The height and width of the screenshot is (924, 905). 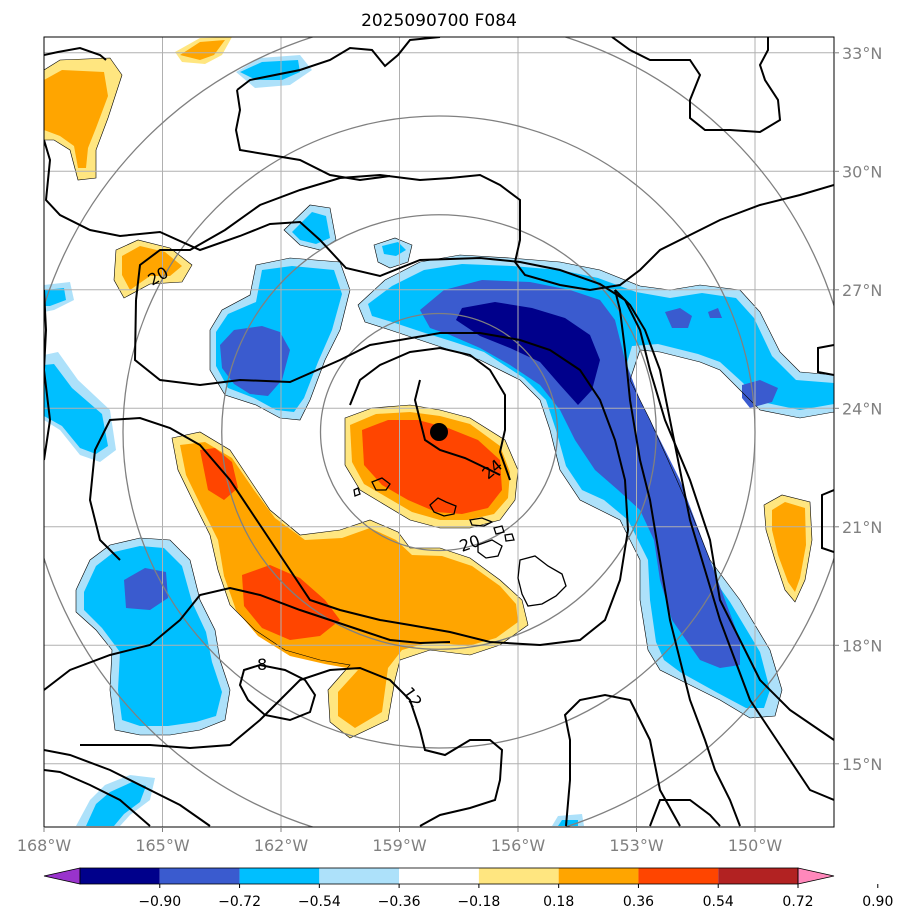 I want to click on colorbar-label: 0.18, so click(x=558, y=902).